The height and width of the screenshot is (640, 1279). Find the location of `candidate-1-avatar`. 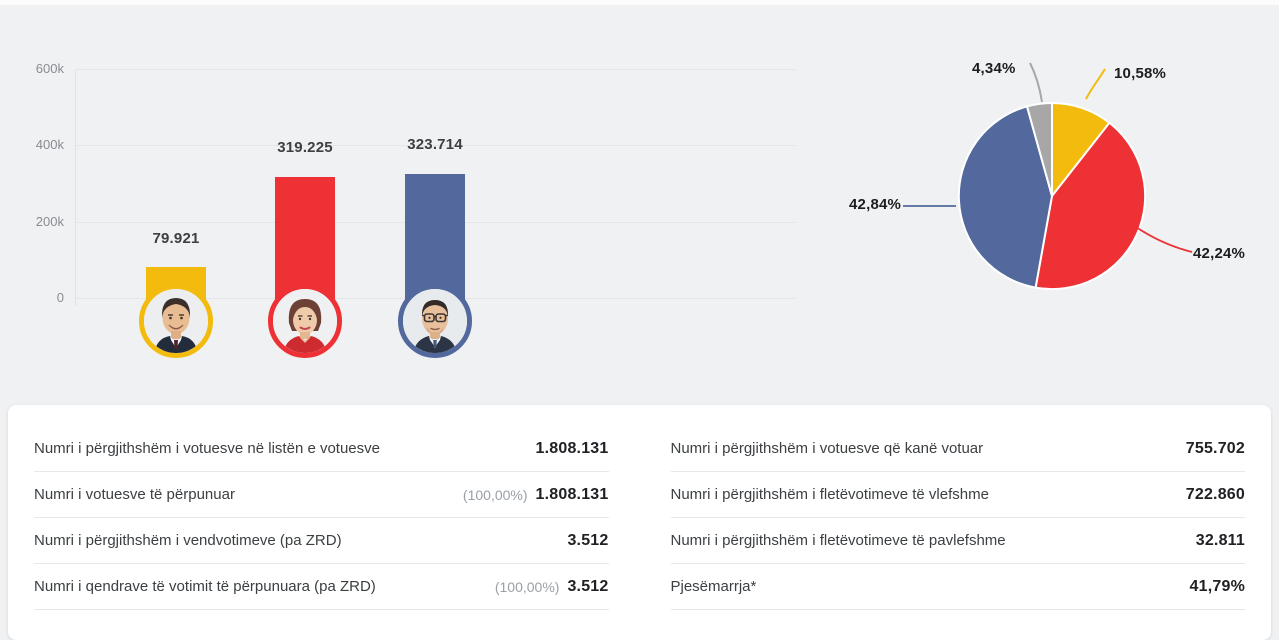

candidate-1-avatar is located at coordinates (176, 321).